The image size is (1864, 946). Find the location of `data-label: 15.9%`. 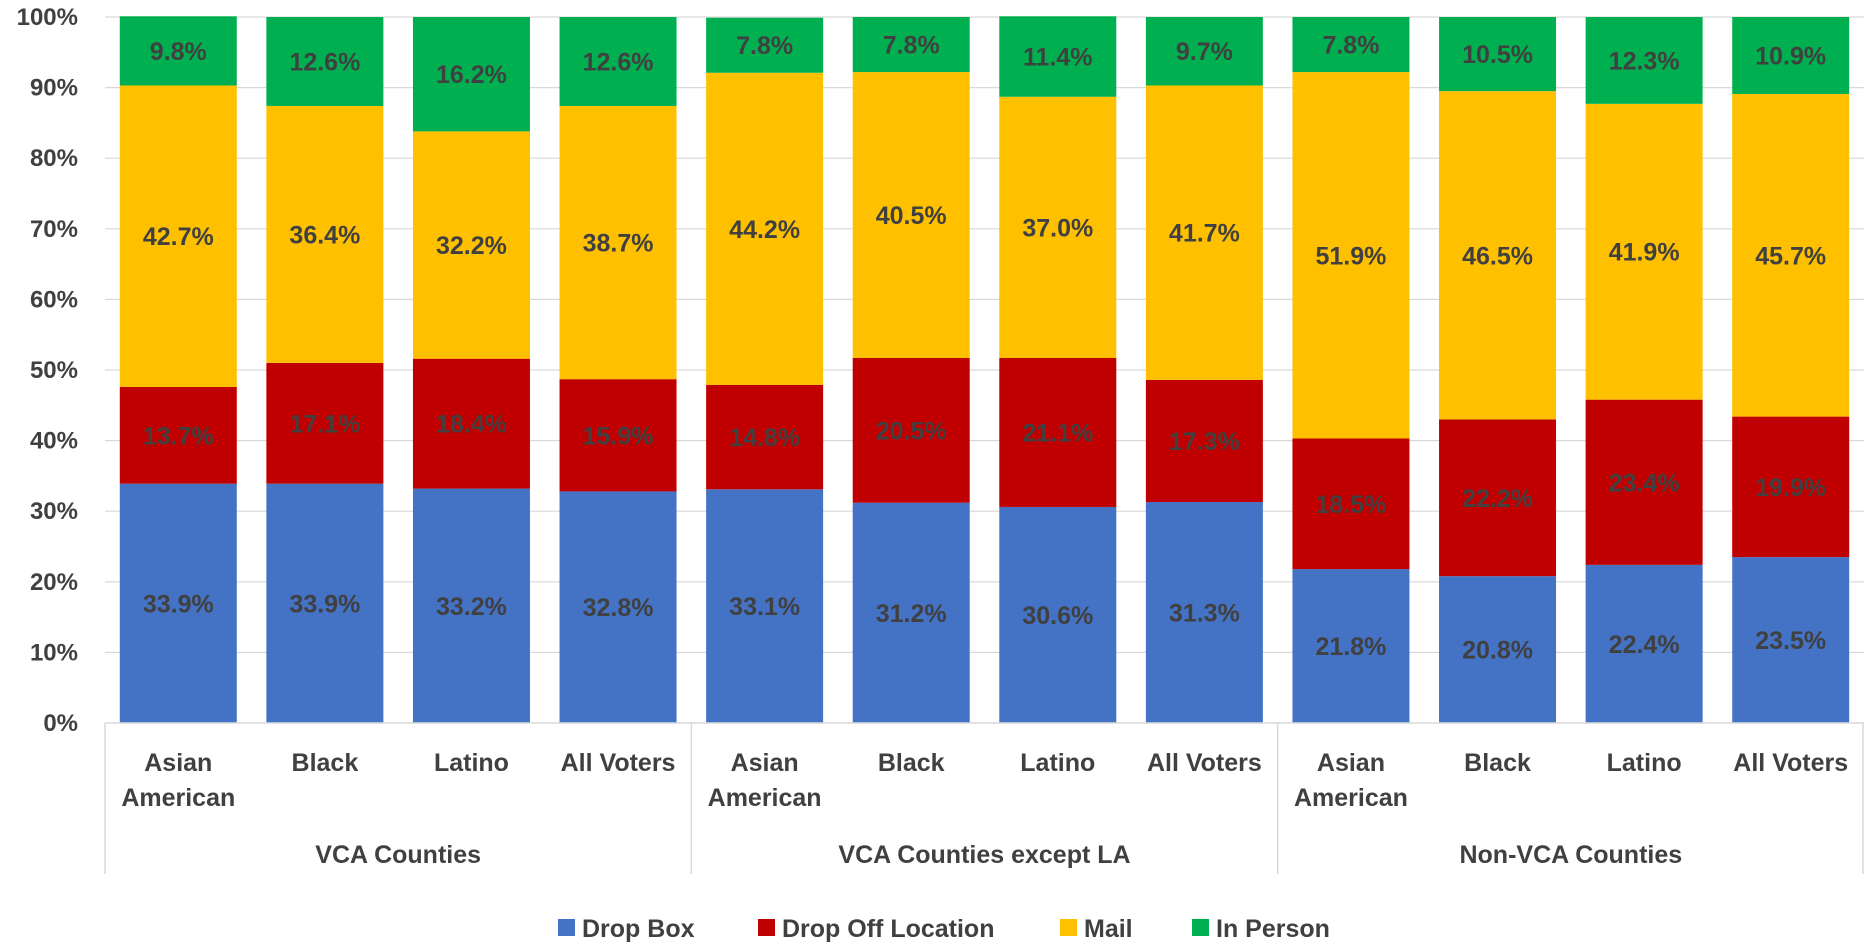

data-label: 15.9% is located at coordinates (618, 436).